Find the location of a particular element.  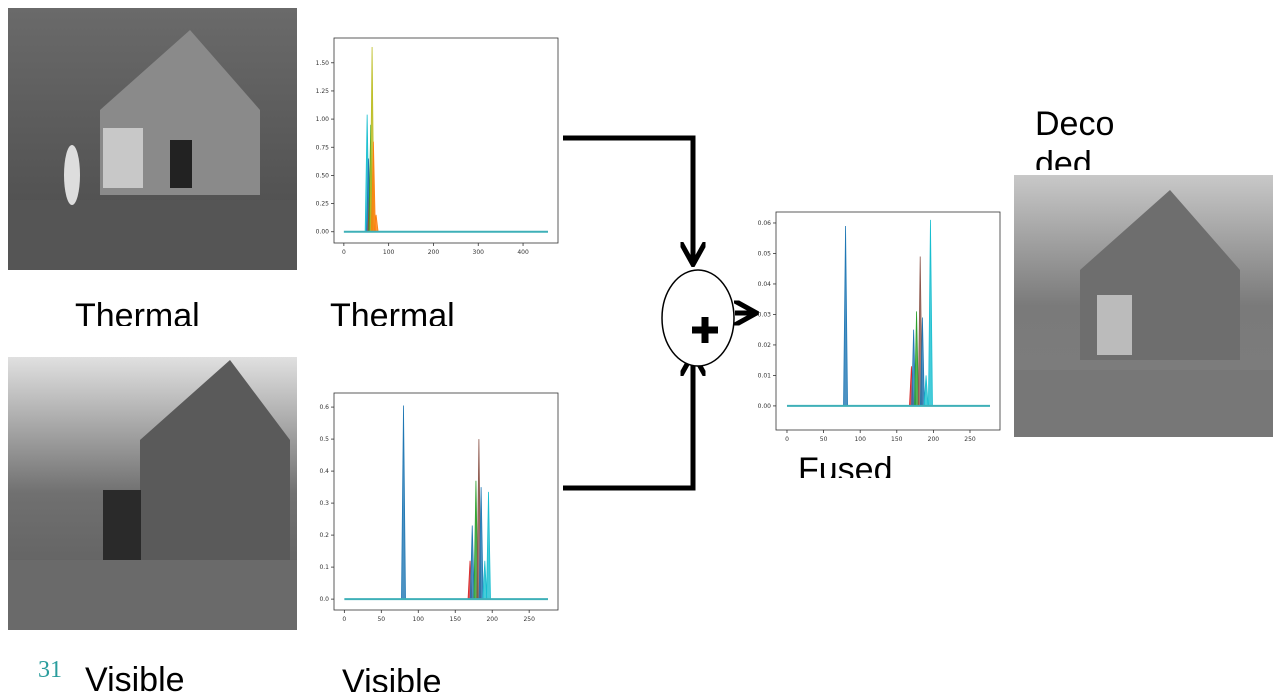

decoded-image is located at coordinates (1143, 306).